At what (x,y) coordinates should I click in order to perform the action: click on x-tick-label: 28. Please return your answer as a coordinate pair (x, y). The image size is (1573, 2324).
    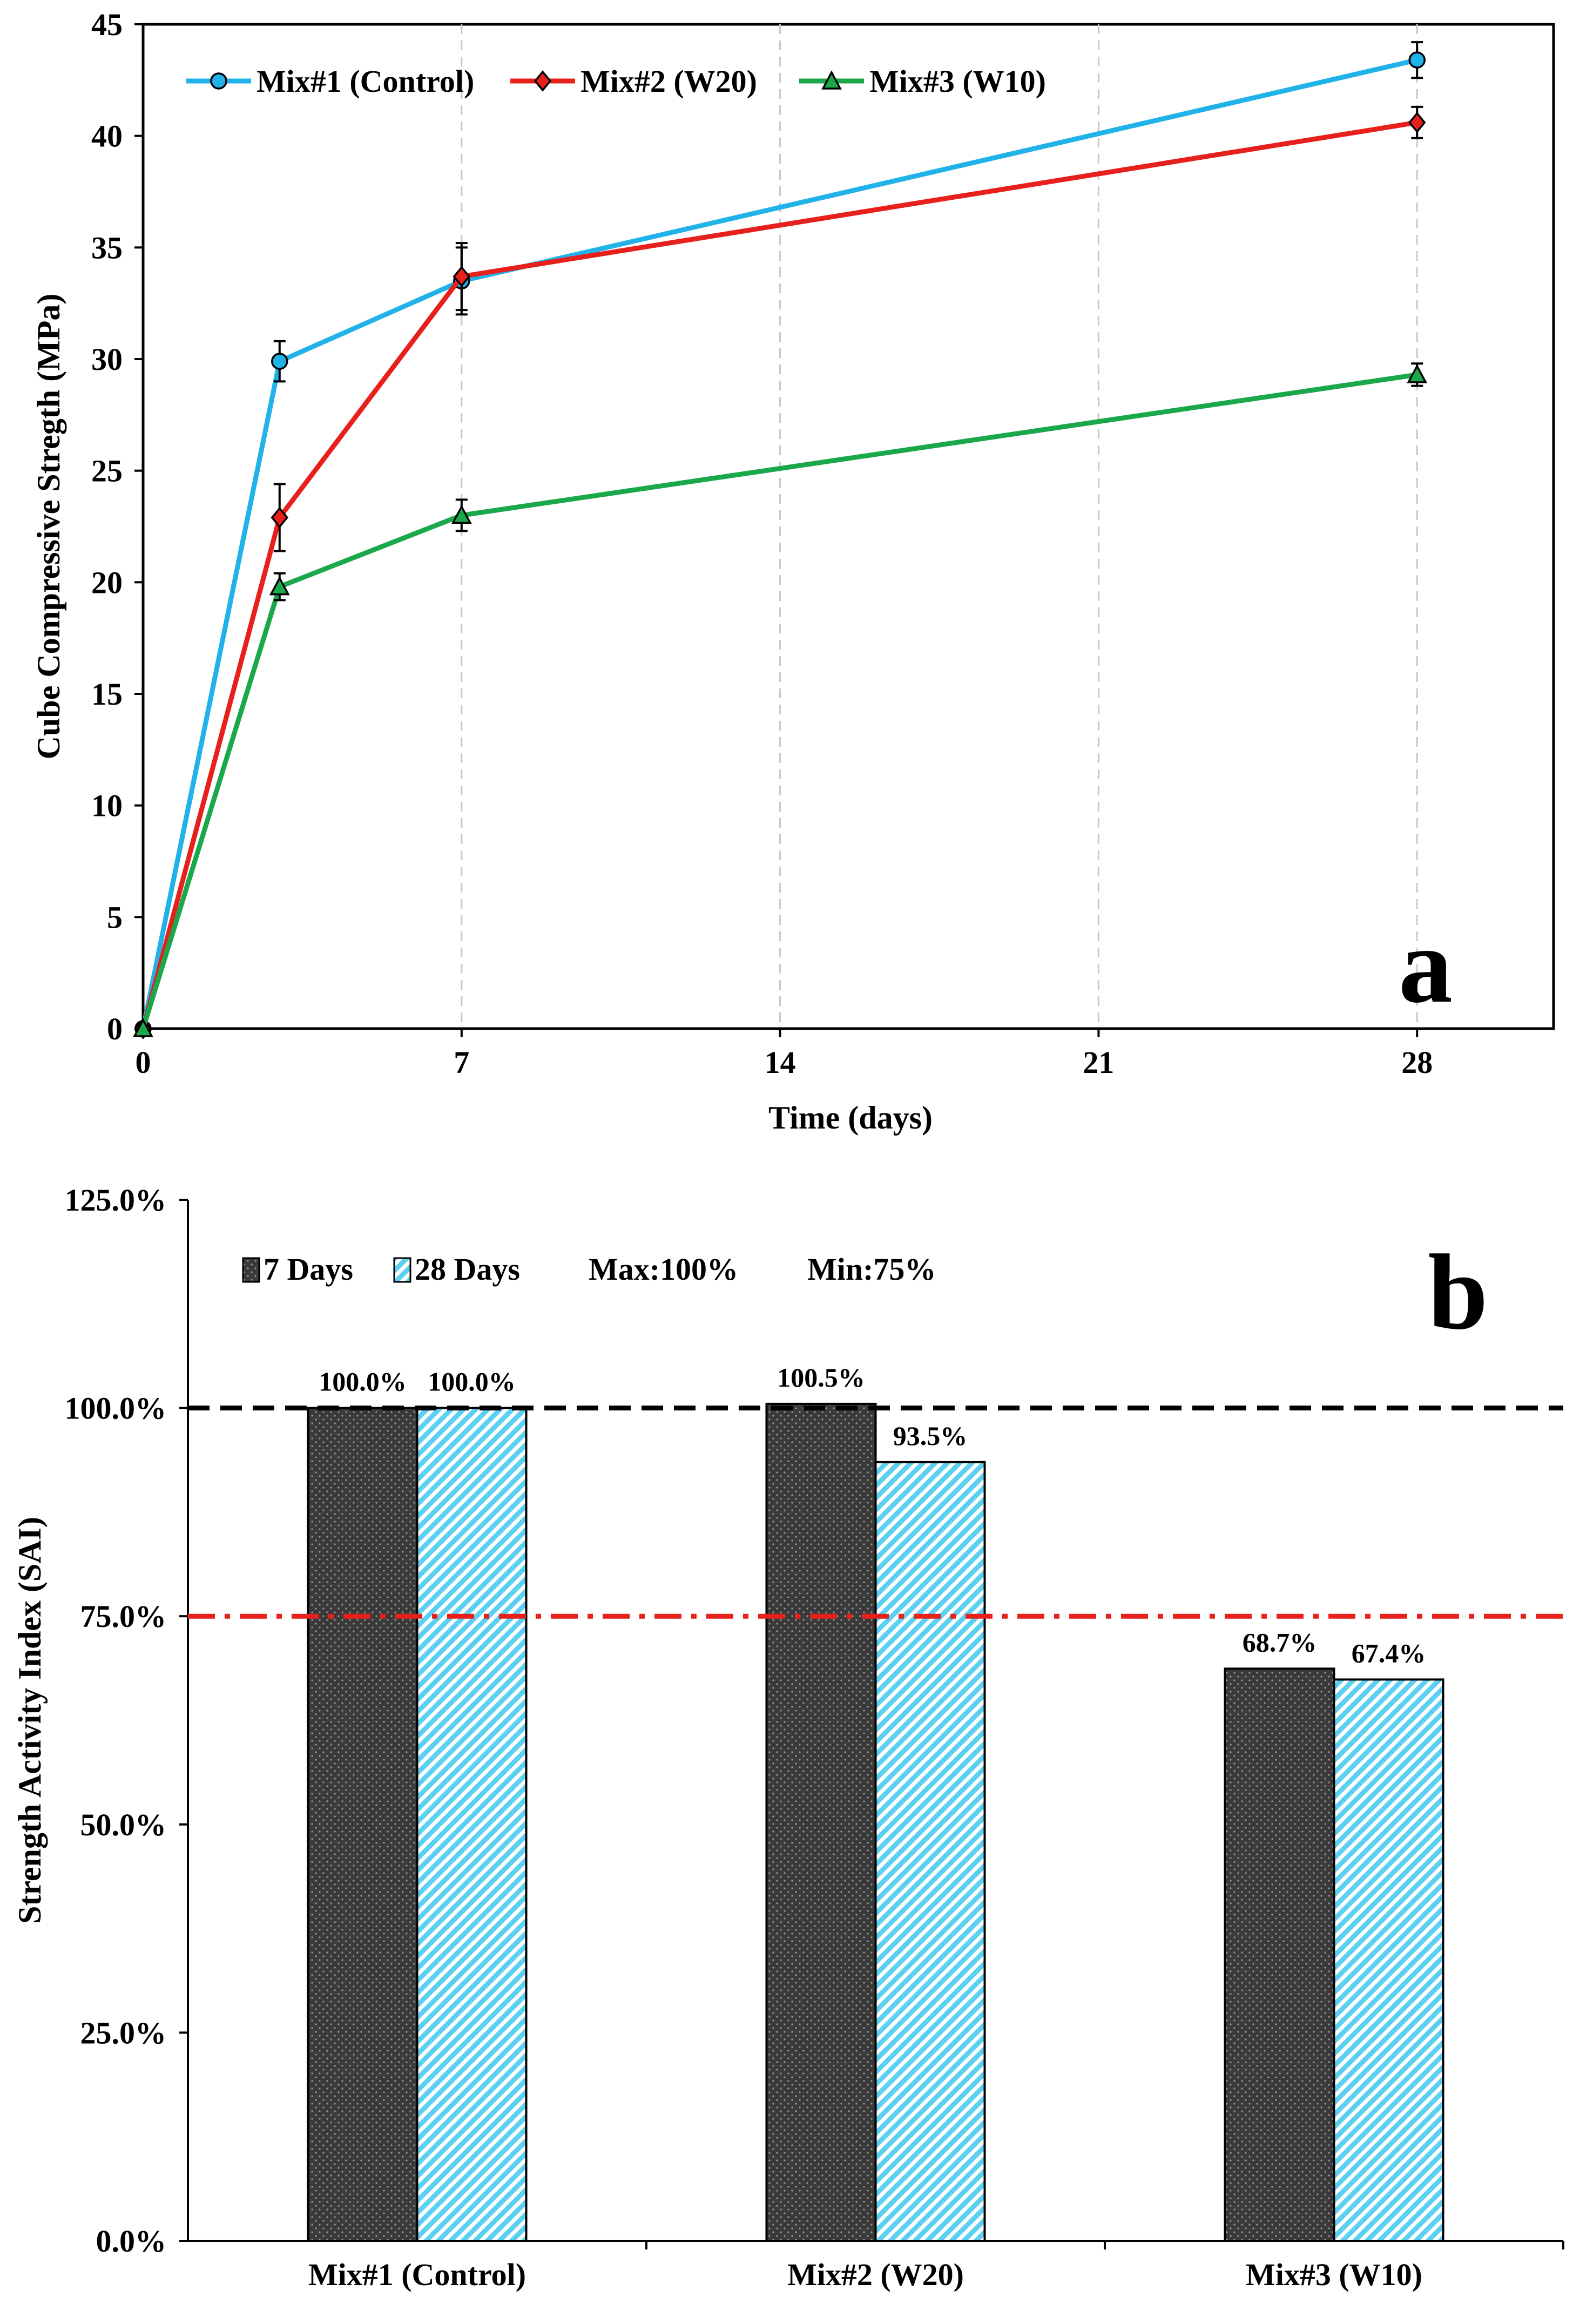
    Looking at the image, I should click on (1417, 1062).